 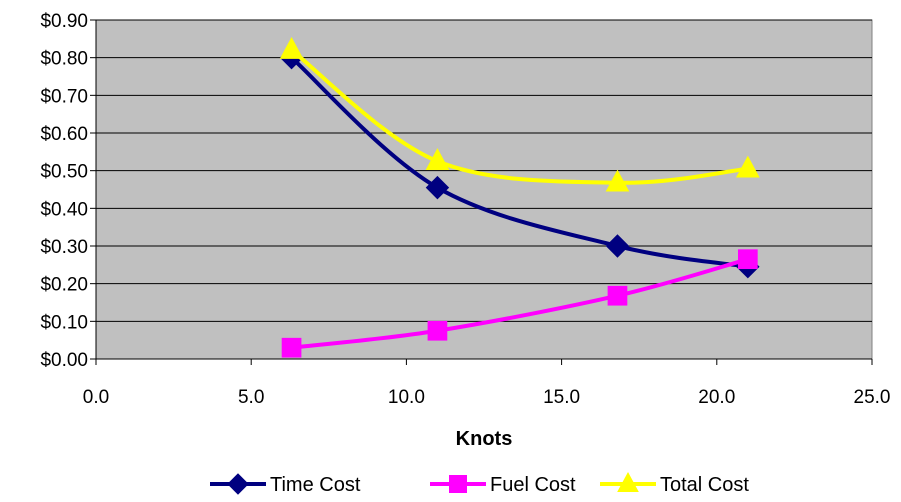 I want to click on y-tick-label: $0.10, so click(x=64, y=322).